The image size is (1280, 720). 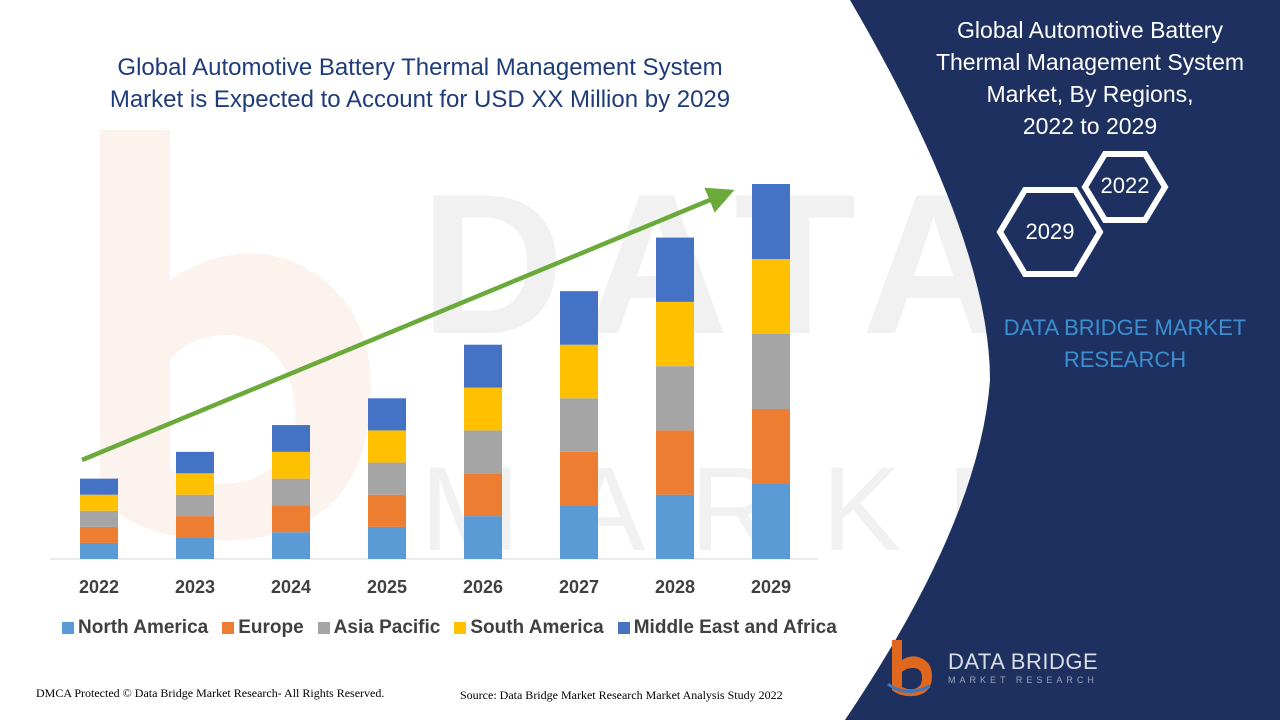 I want to click on bar-segment-2026-europe, so click(x=483, y=495).